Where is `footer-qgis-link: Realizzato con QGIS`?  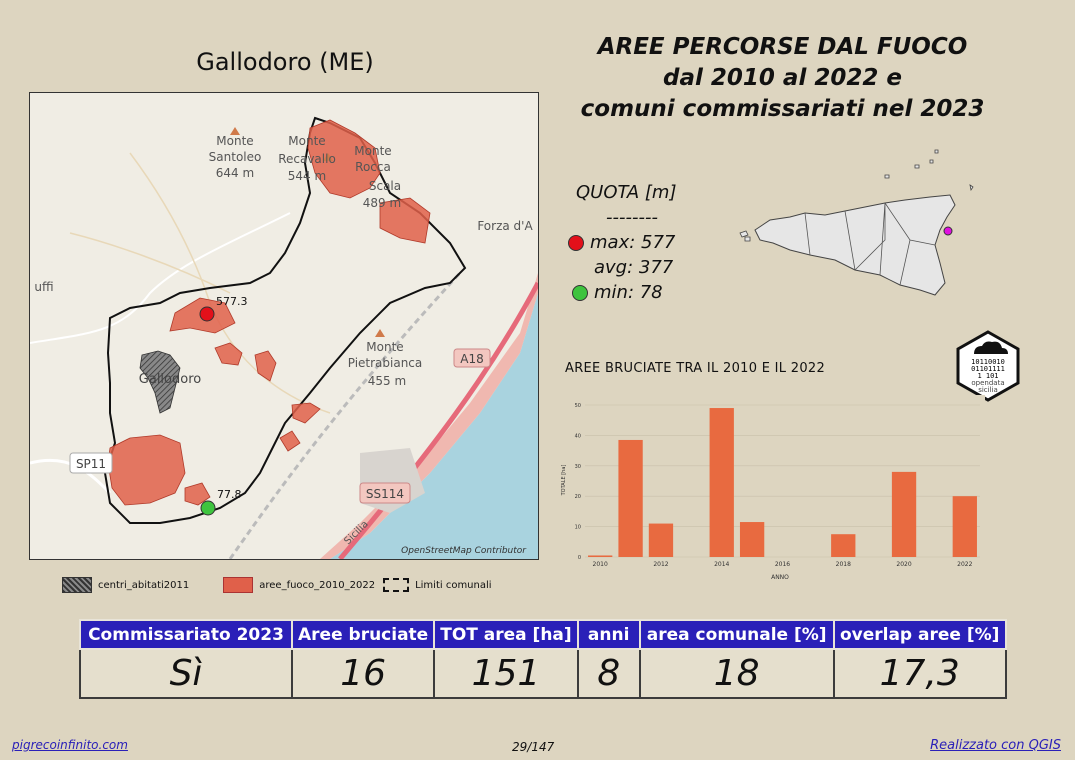 footer-qgis-link: Realizzato con QGIS is located at coordinates (995, 745).